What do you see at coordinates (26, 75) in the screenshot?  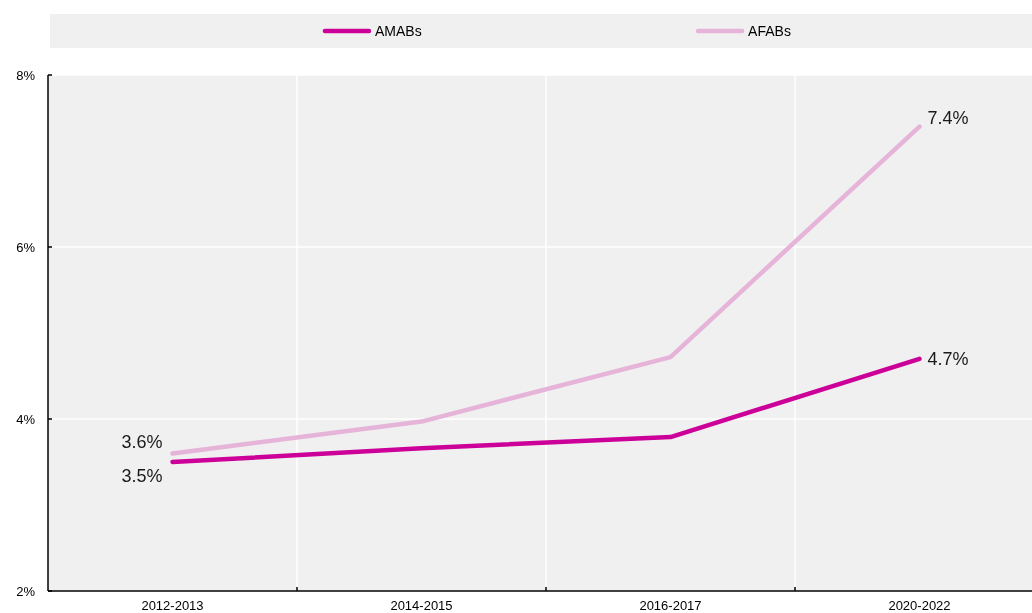 I see `y-tick-label: 8%` at bounding box center [26, 75].